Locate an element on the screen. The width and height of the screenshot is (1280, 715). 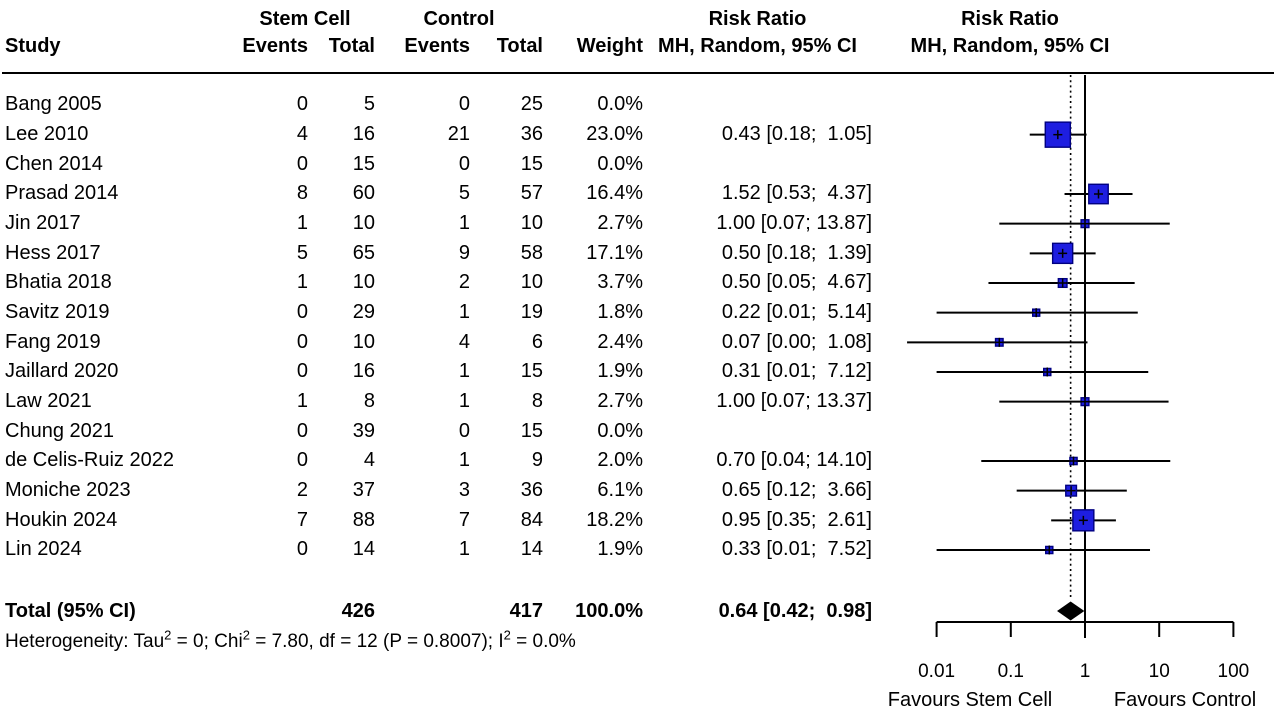
stem-cell-total: 10 is located at coordinates (363, 341).